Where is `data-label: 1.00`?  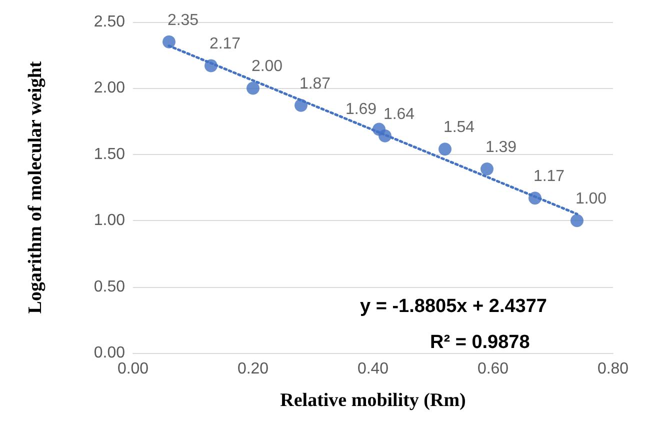
data-label: 1.00 is located at coordinates (591, 199).